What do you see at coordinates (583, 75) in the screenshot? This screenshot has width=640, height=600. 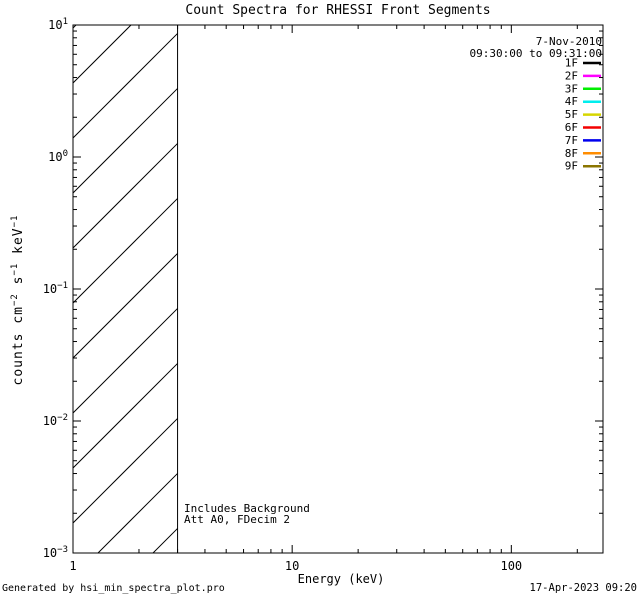 I see `legend-entry-2F: 2F` at bounding box center [583, 75].